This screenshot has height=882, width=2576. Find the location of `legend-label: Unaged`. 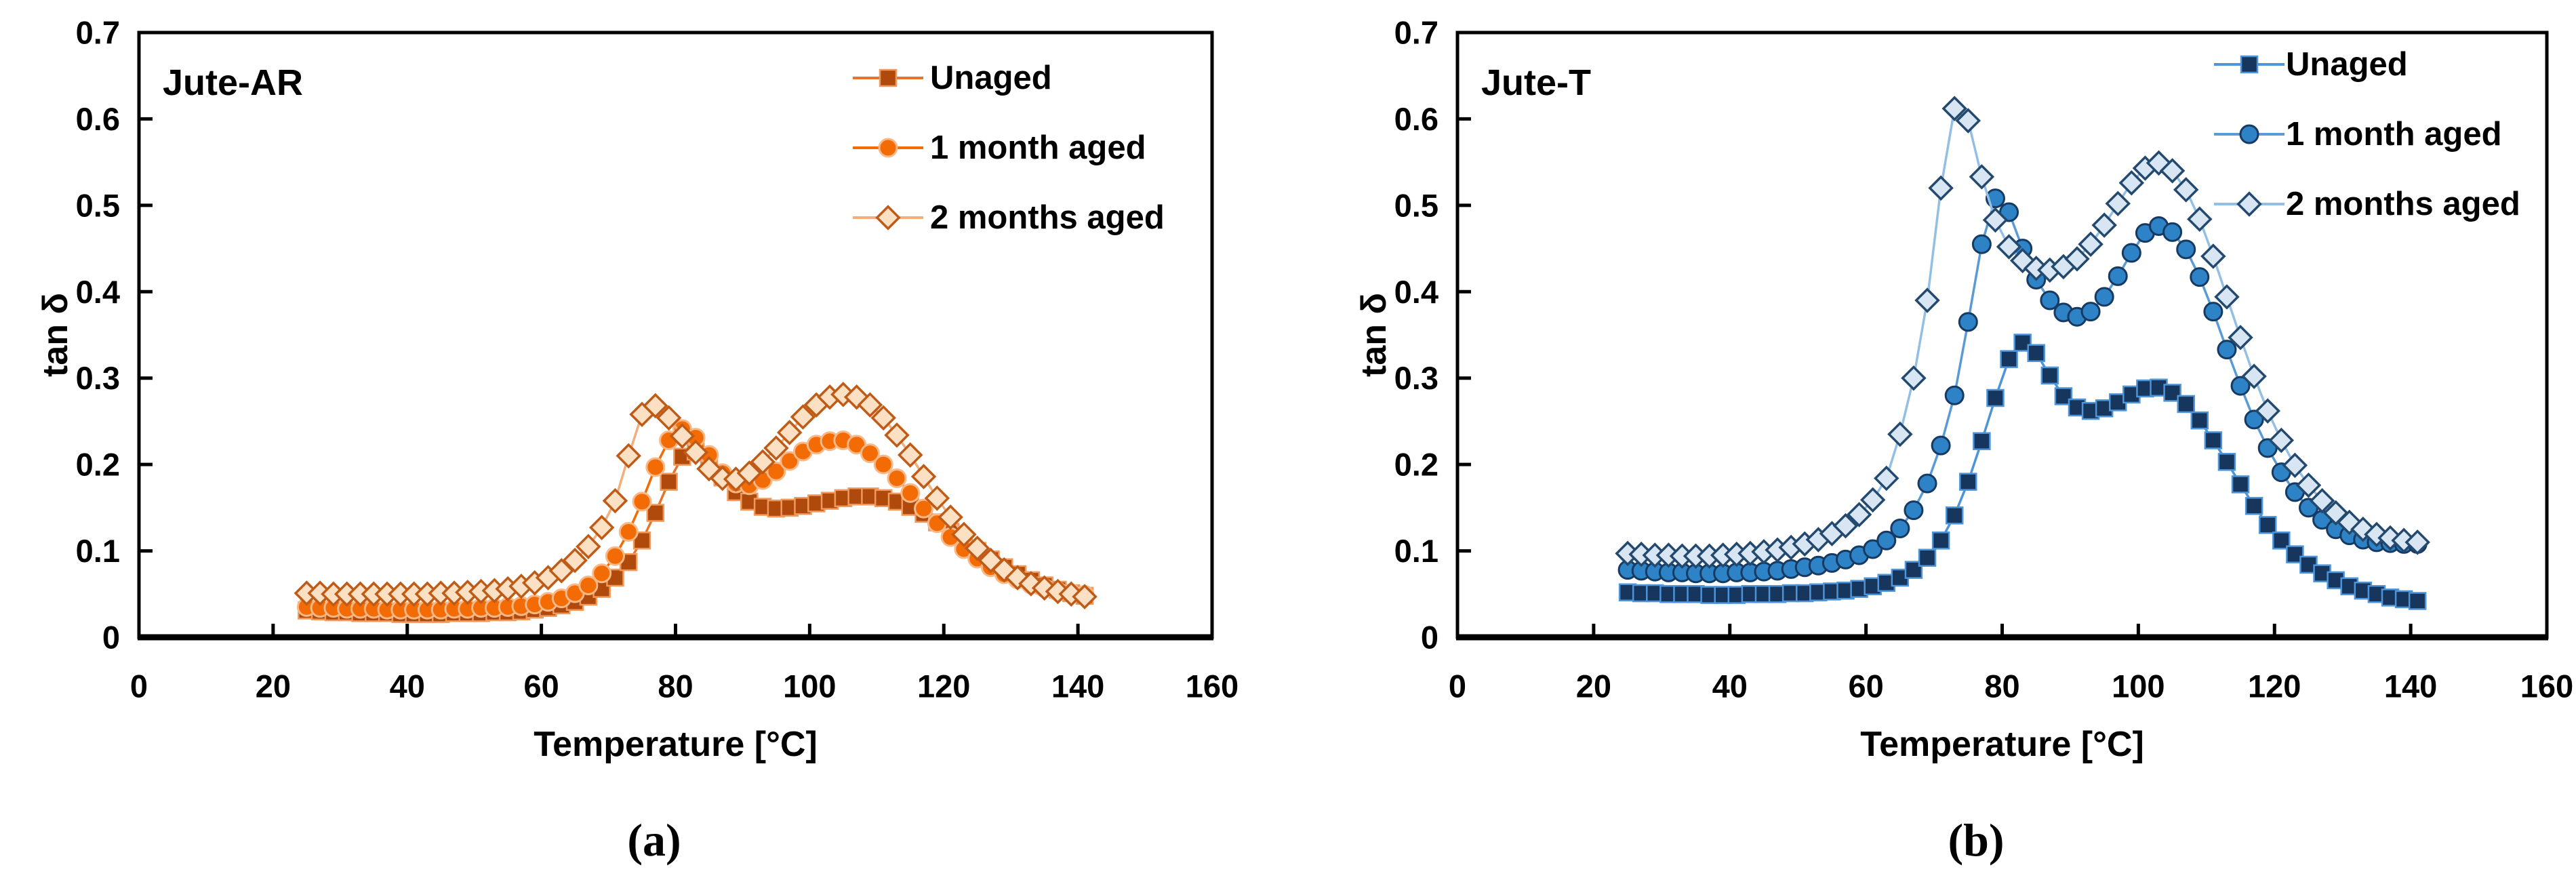

legend-label: Unaged is located at coordinates (991, 78).